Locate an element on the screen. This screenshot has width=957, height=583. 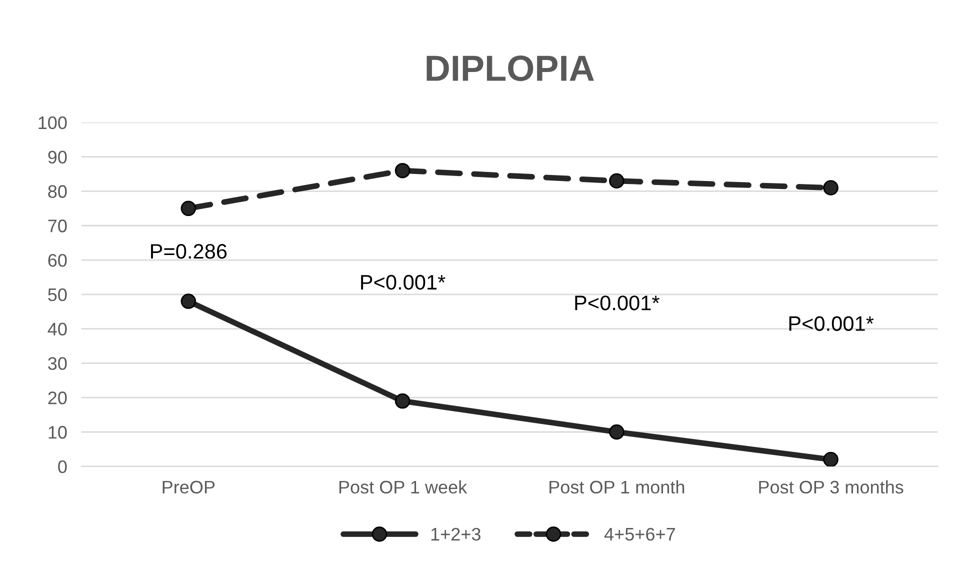
x-tick-label: PreOP is located at coordinates (188, 487).